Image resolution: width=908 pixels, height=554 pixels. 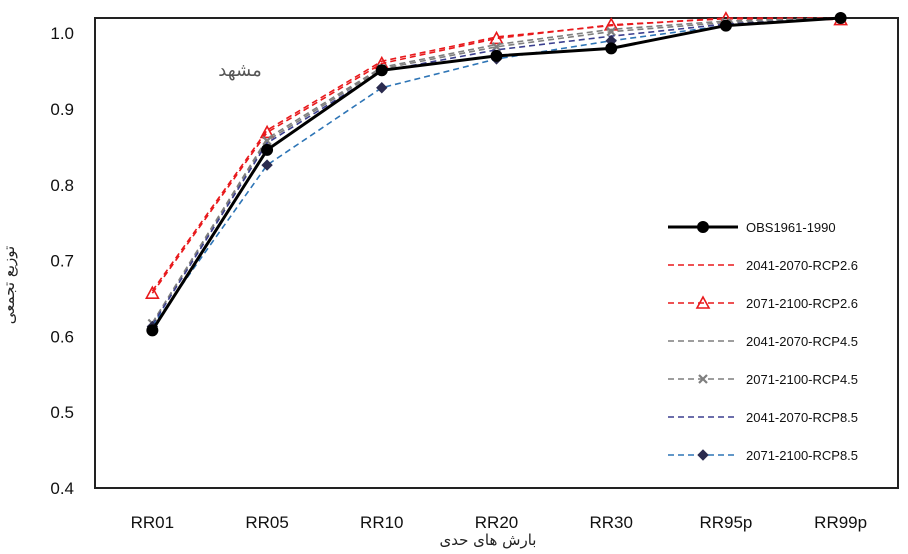 I want to click on legend-item: OBS1961-1990, so click(x=752, y=227).